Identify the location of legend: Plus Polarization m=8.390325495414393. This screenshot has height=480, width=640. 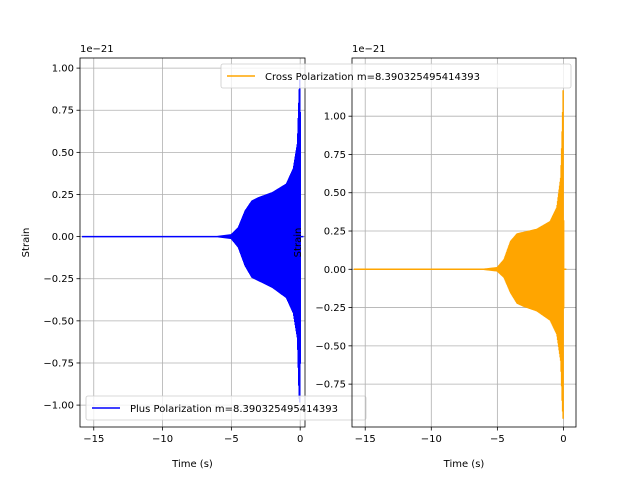
(226, 408).